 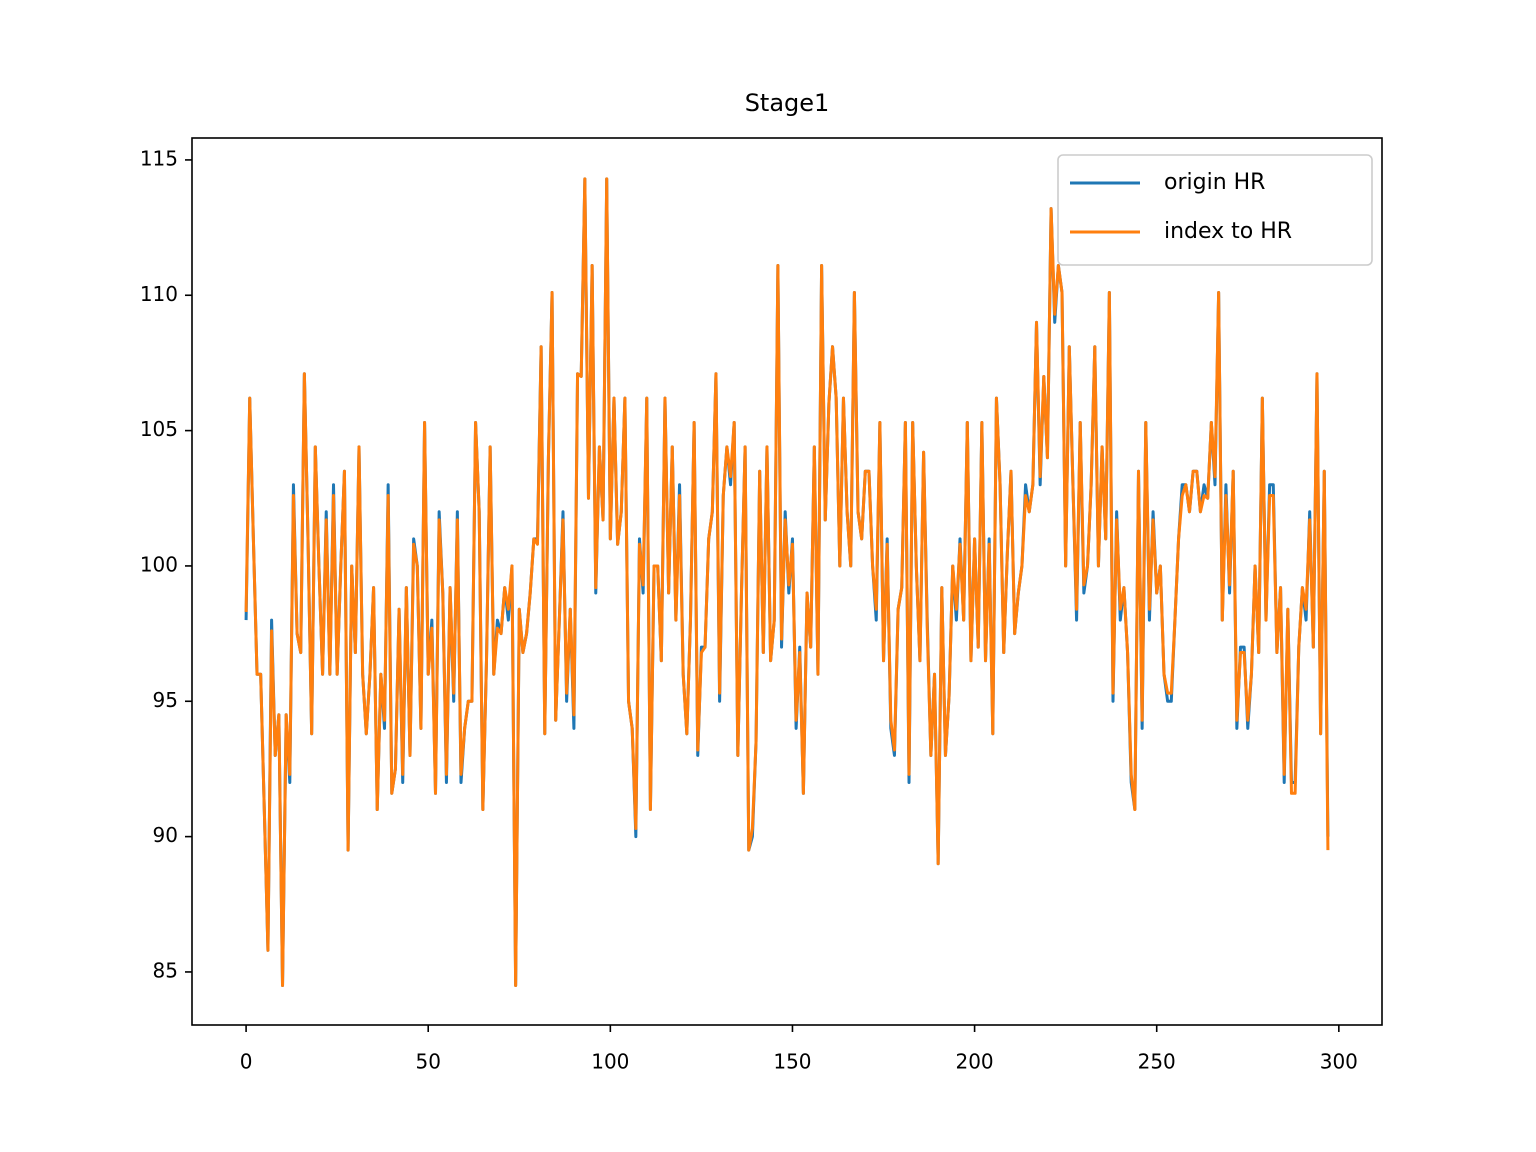 I want to click on y-tick-label: 90, so click(x=165, y=835).